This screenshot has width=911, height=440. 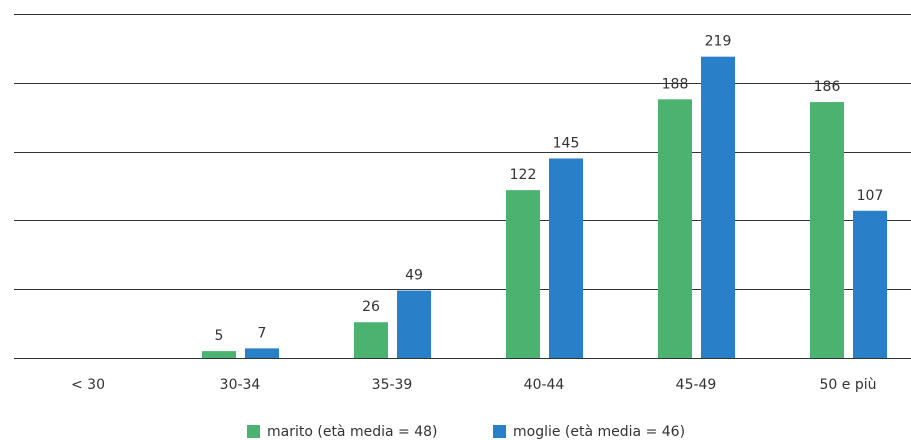 I want to click on legend-label: marito (età media = 48), so click(x=352, y=432).